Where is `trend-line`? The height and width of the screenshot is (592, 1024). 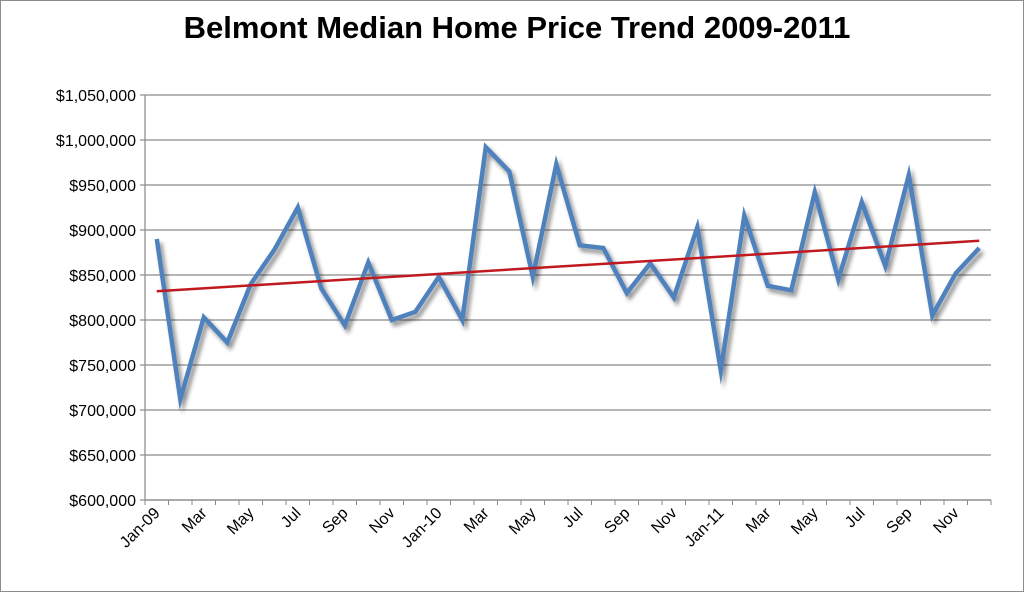
trend-line is located at coordinates (568, 266).